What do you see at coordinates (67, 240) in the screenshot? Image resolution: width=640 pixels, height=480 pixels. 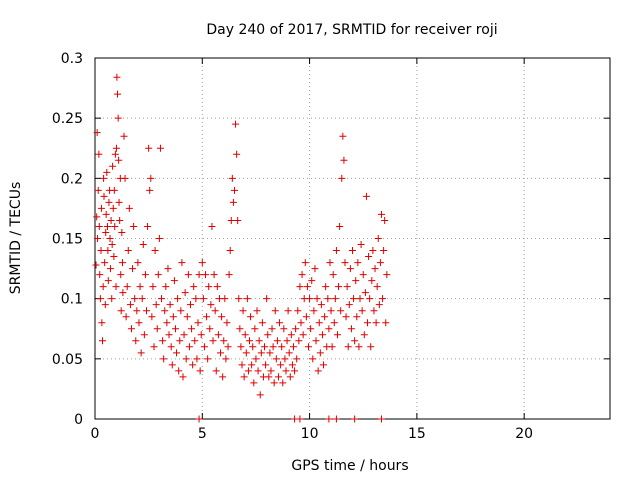 I see `y-tick-label: 0.15` at bounding box center [67, 240].